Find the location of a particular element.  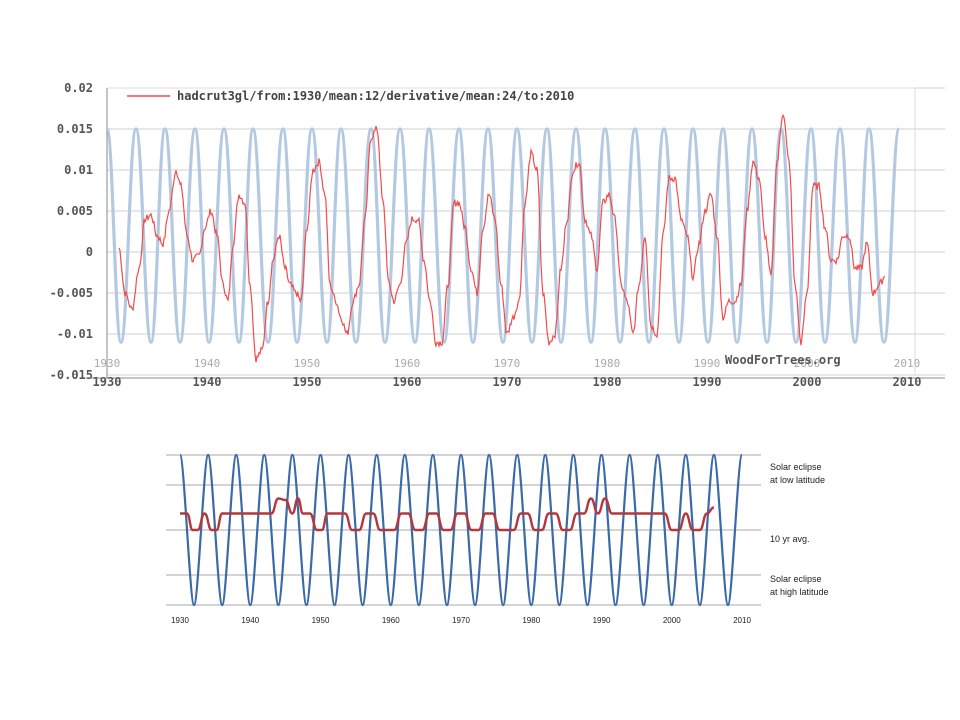

watermark: WoodForTrees.org is located at coordinates (783, 360).